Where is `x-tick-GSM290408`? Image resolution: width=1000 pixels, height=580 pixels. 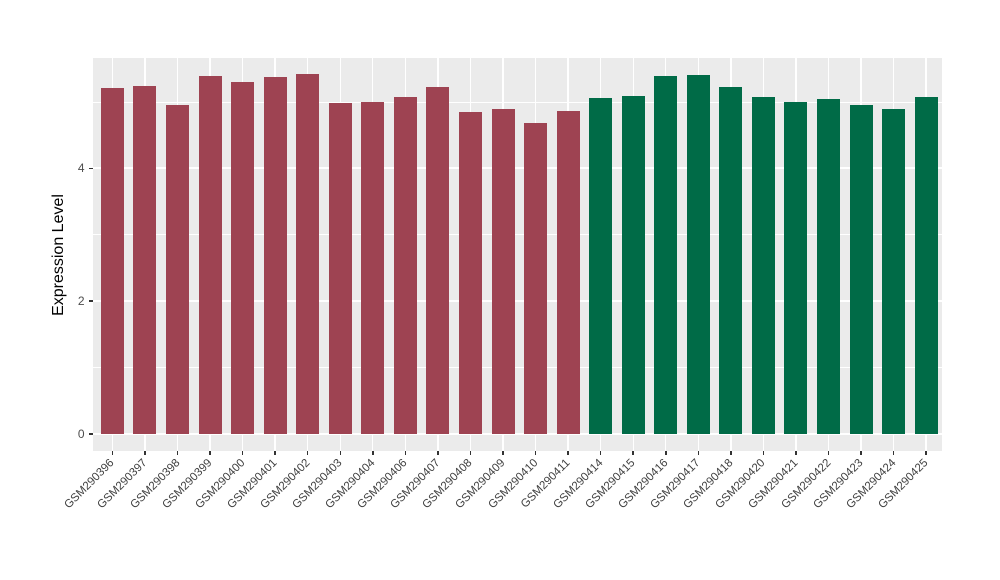 x-tick-GSM290408 is located at coordinates (470, 453).